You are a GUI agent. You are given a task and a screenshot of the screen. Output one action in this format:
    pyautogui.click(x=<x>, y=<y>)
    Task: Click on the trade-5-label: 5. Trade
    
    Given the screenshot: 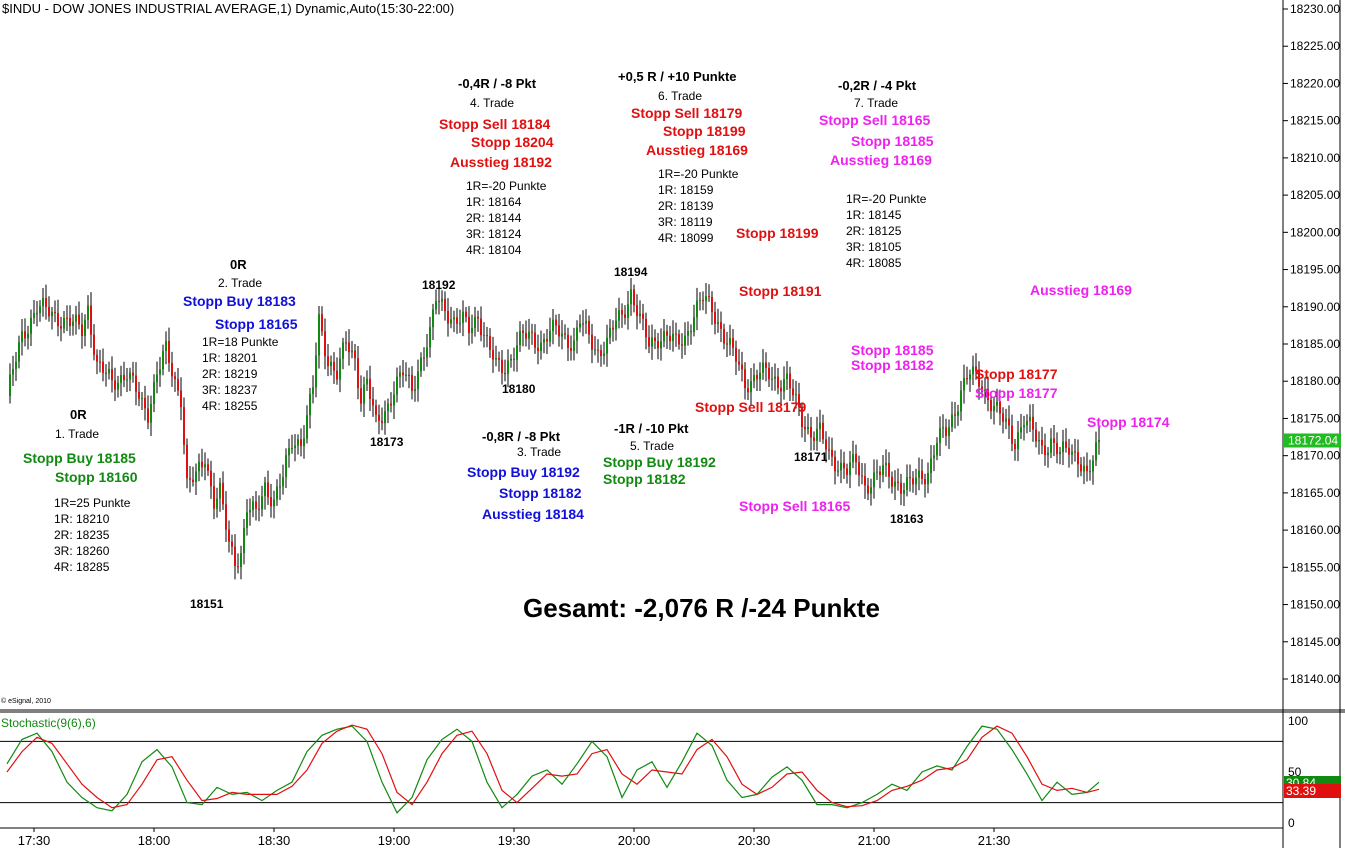 What is the action you would take?
    pyautogui.click(x=652, y=446)
    